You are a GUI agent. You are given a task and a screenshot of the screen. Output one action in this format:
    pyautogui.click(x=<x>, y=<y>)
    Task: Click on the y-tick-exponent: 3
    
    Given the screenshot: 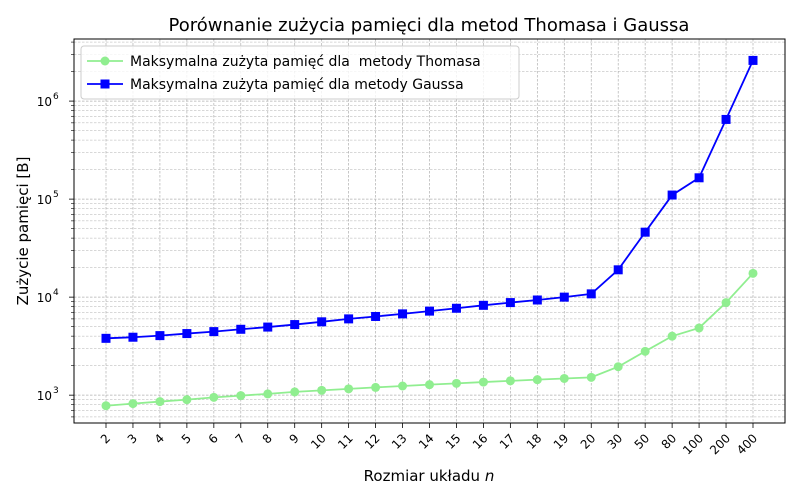 What is the action you would take?
    pyautogui.click(x=56, y=391)
    